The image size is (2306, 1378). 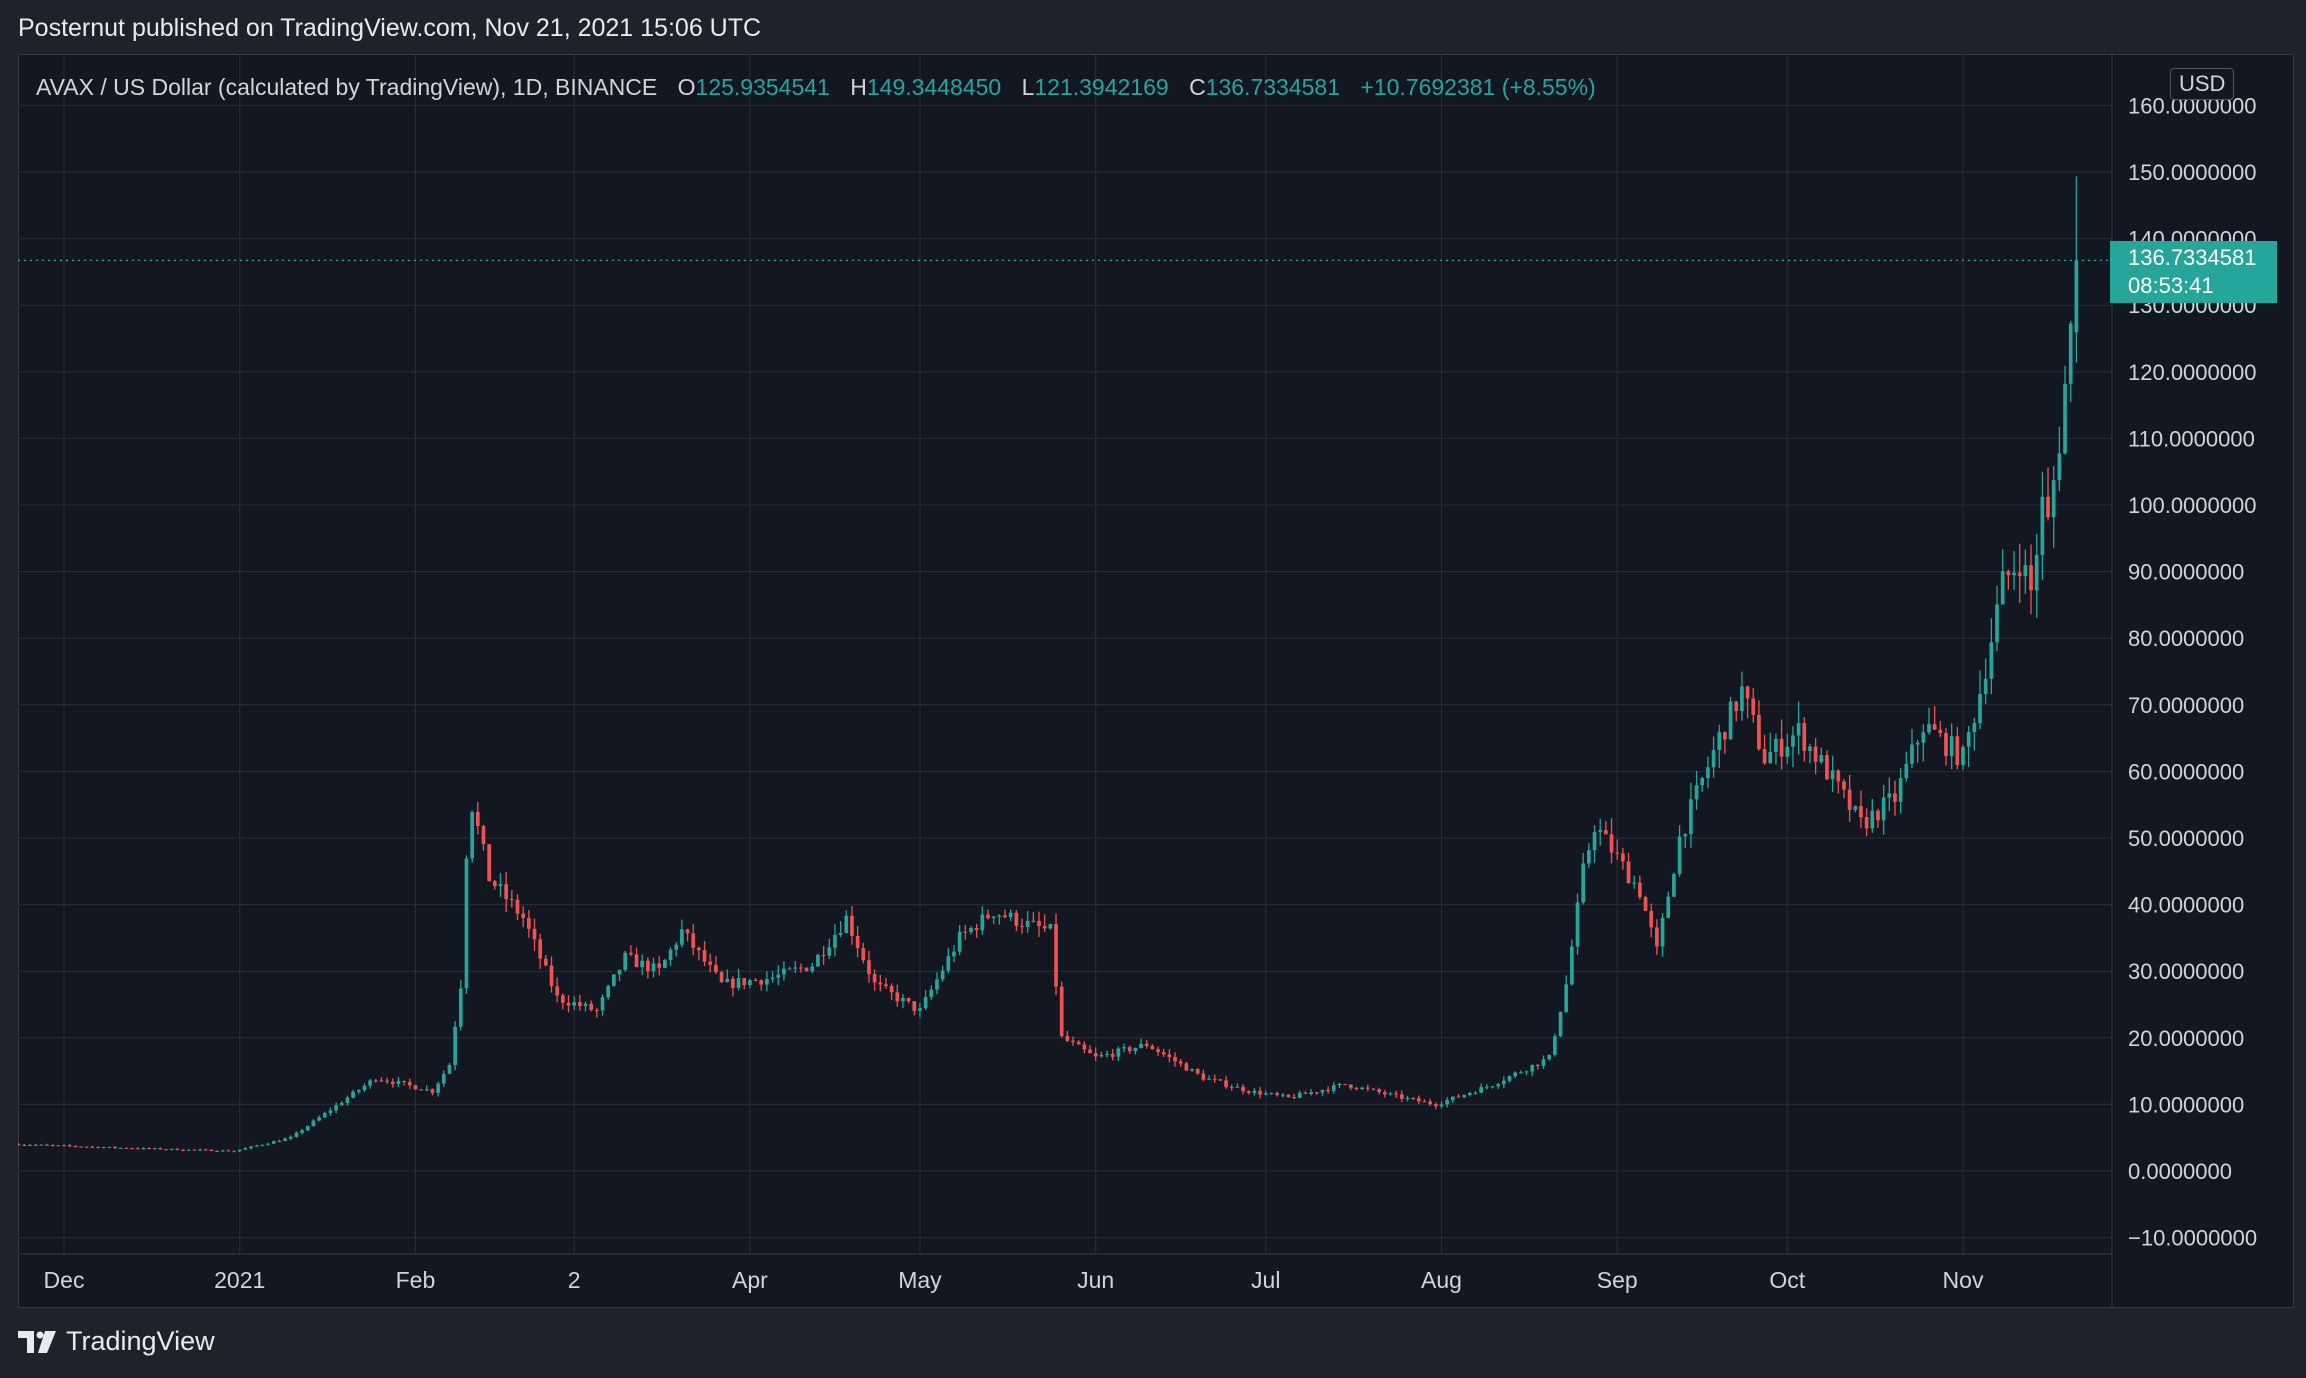 What do you see at coordinates (2186, 1104) in the screenshot?
I see `price-tick-label: 10.0000000` at bounding box center [2186, 1104].